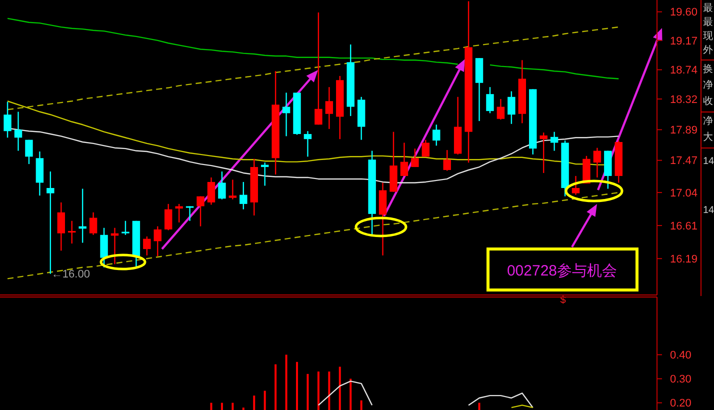 Image resolution: width=714 pixels, height=410 pixels. What do you see at coordinates (681, 380) in the screenshot?
I see `y-tick-label: 0.30` at bounding box center [681, 380].